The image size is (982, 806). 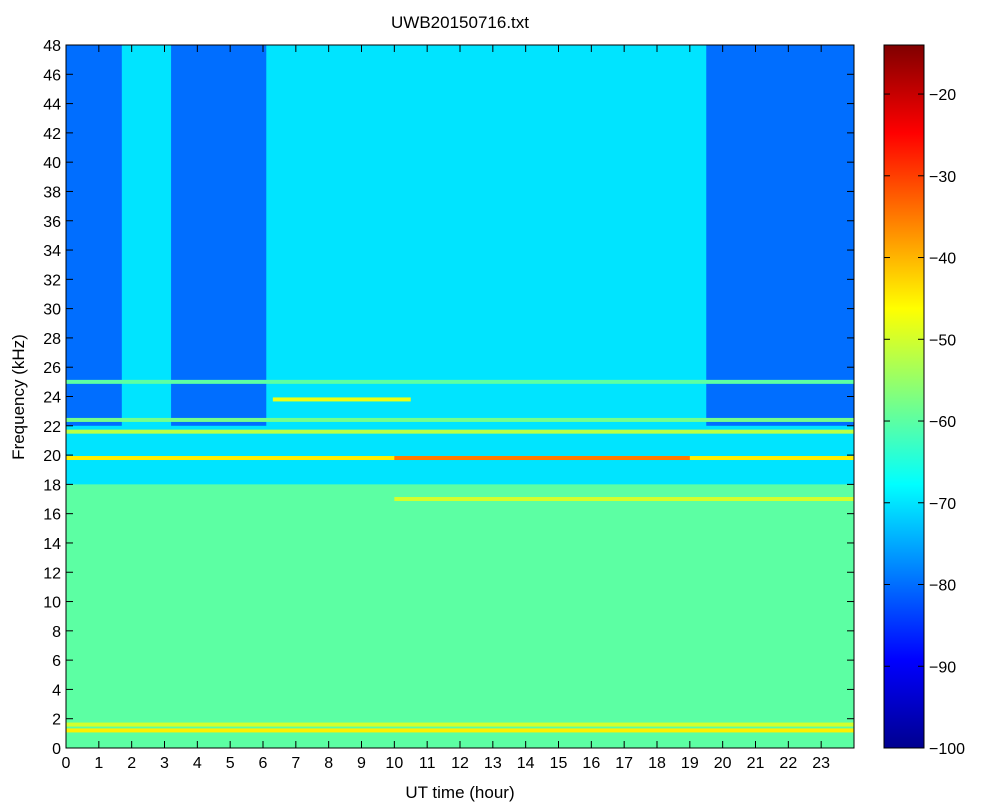 What do you see at coordinates (56, 749) in the screenshot?
I see `y-tick-label: 0` at bounding box center [56, 749].